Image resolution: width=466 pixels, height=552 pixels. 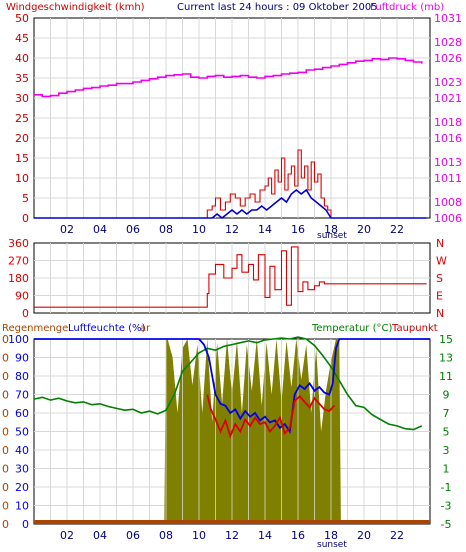 I want to click on temperature-tick-label: -5, so click(x=446, y=524).